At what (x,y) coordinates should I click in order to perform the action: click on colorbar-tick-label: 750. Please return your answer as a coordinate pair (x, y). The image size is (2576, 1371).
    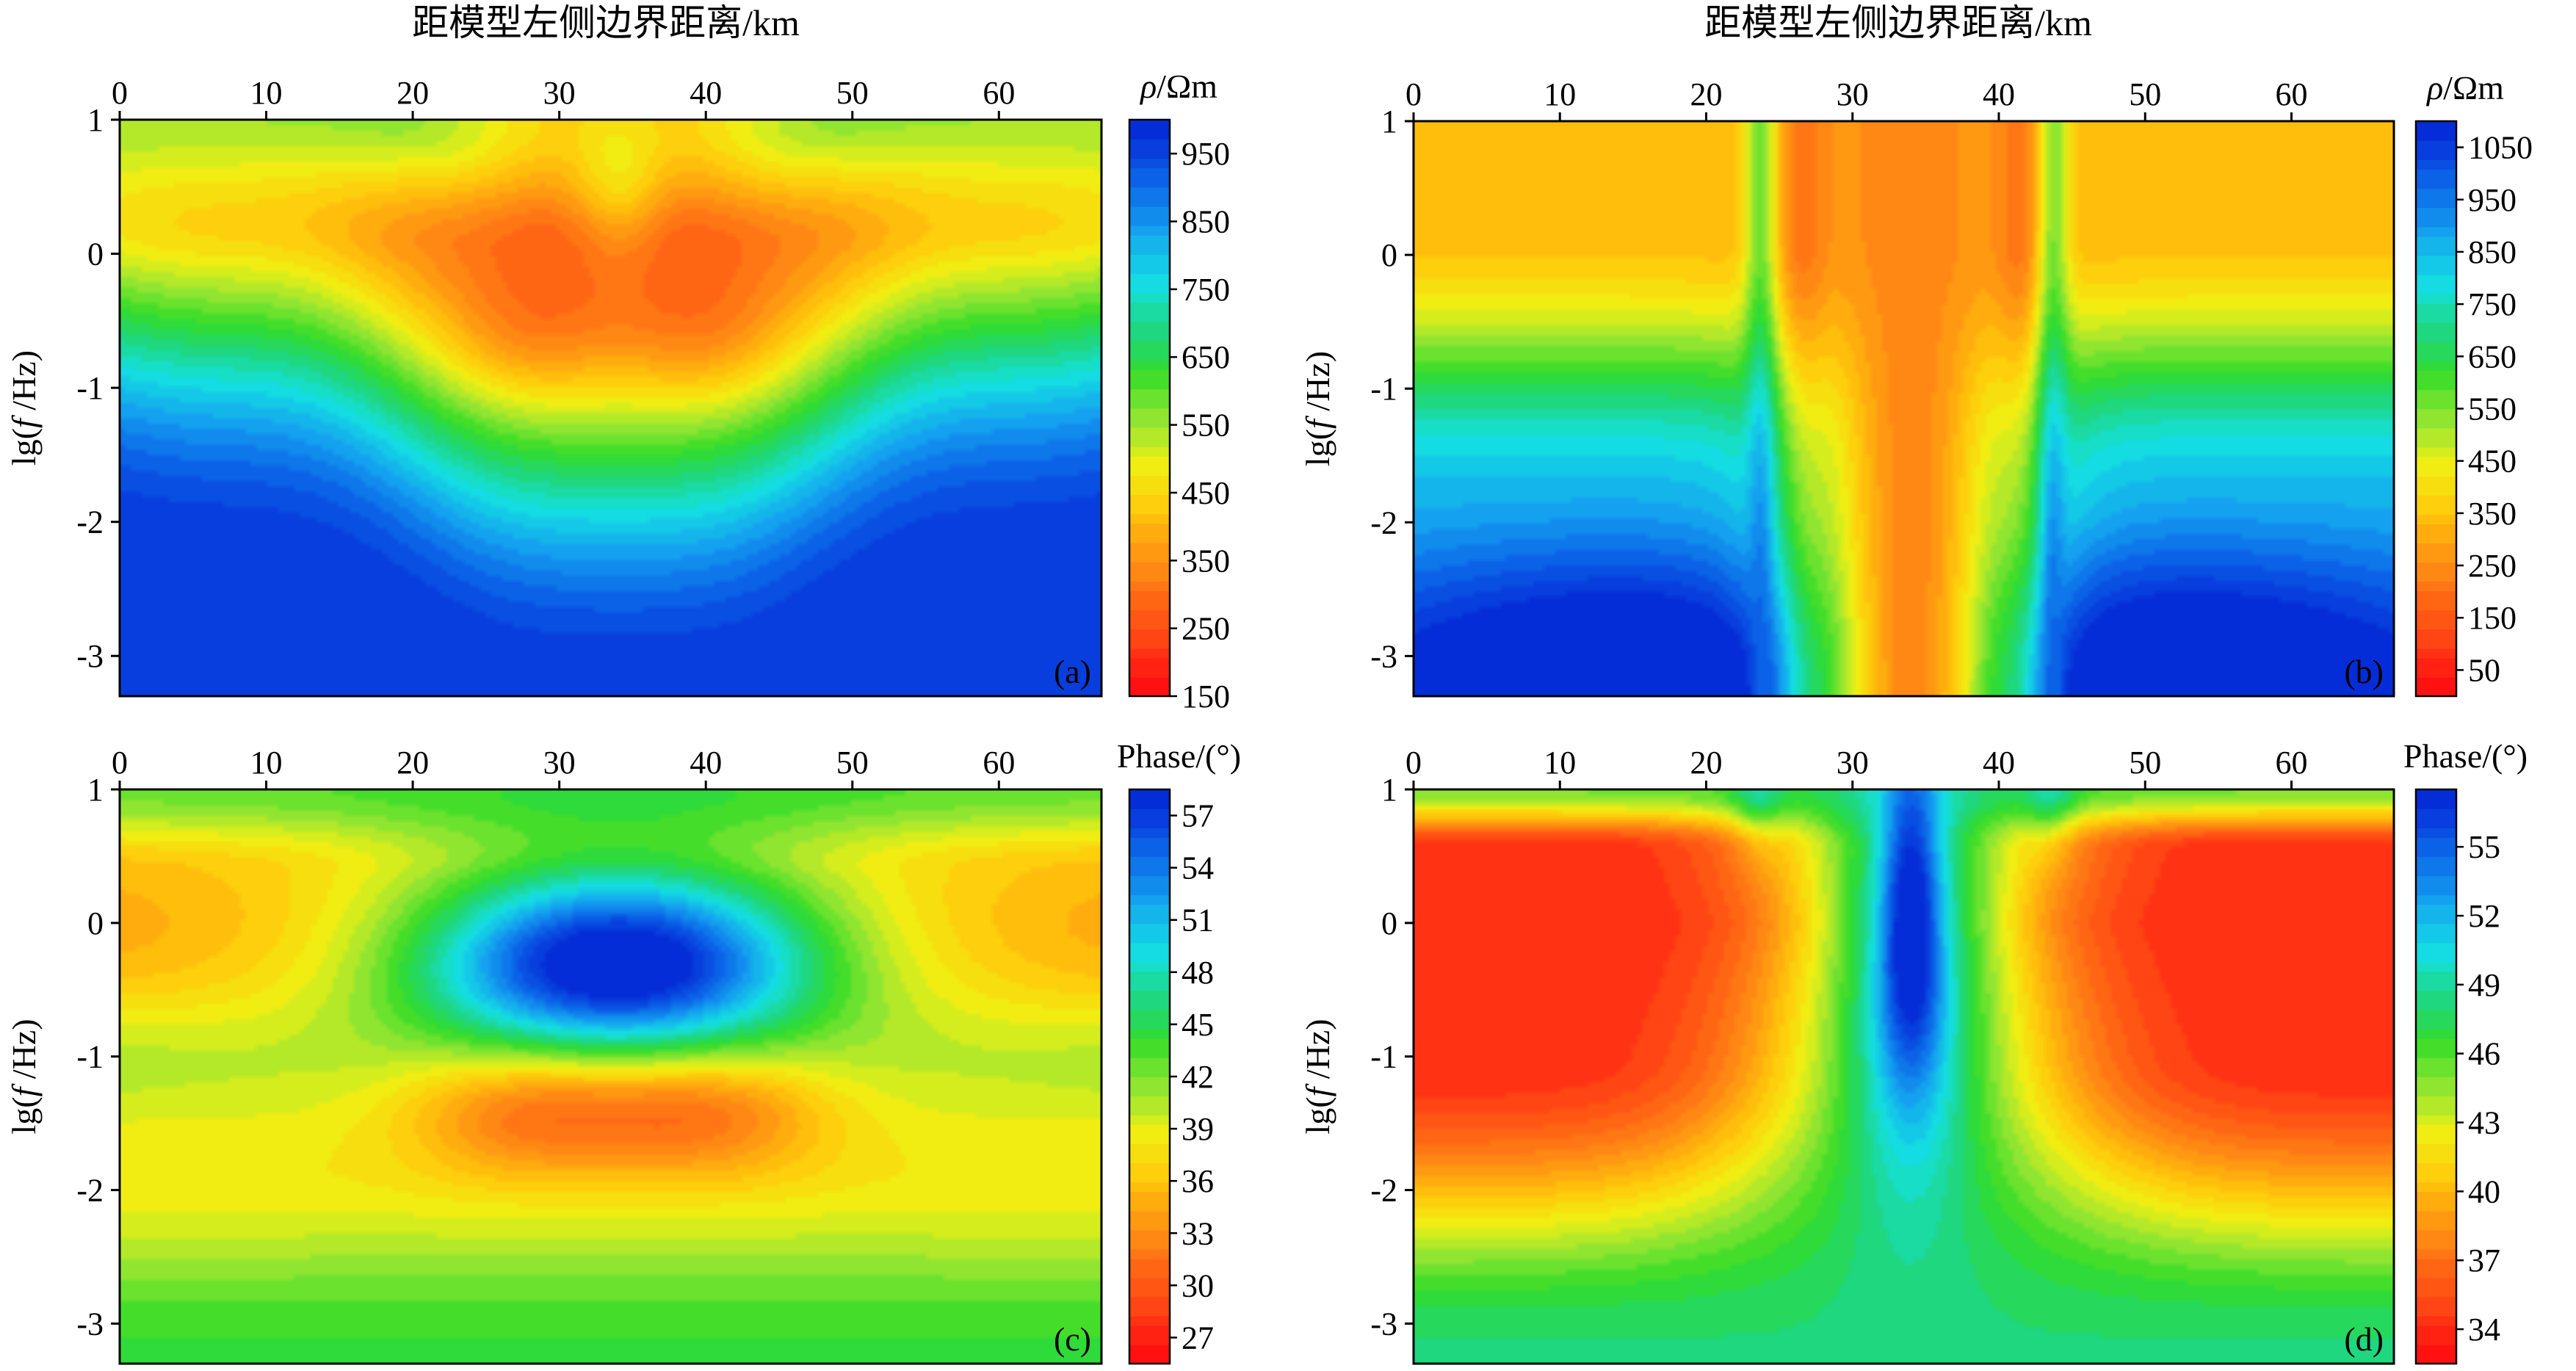
    Looking at the image, I should click on (2492, 304).